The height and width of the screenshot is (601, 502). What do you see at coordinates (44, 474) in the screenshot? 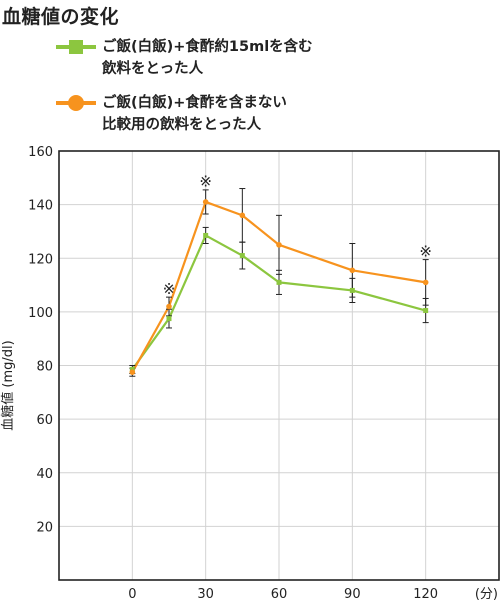
I see `y-tick-label: 40` at bounding box center [44, 474].